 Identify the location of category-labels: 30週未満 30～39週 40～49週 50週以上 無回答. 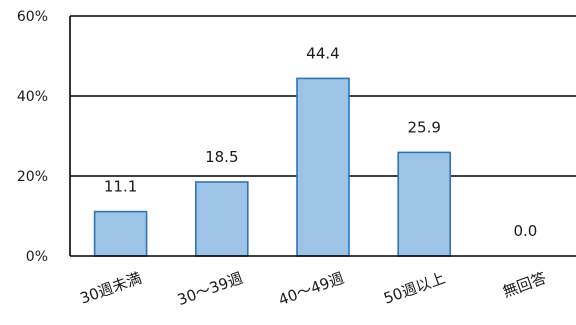
(313, 289).